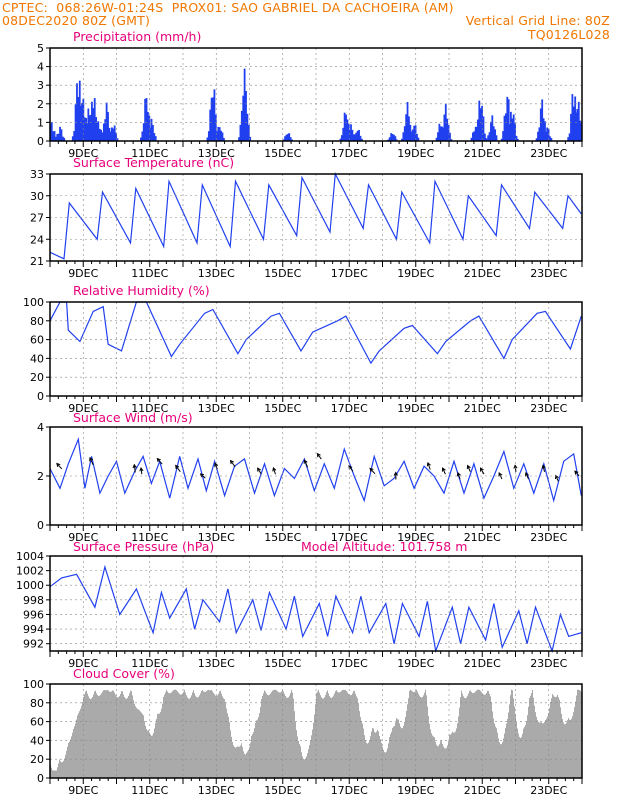 Image resolution: width=618 pixels, height=800 pixels. I want to click on y-tick-label: 60, so click(37, 340).